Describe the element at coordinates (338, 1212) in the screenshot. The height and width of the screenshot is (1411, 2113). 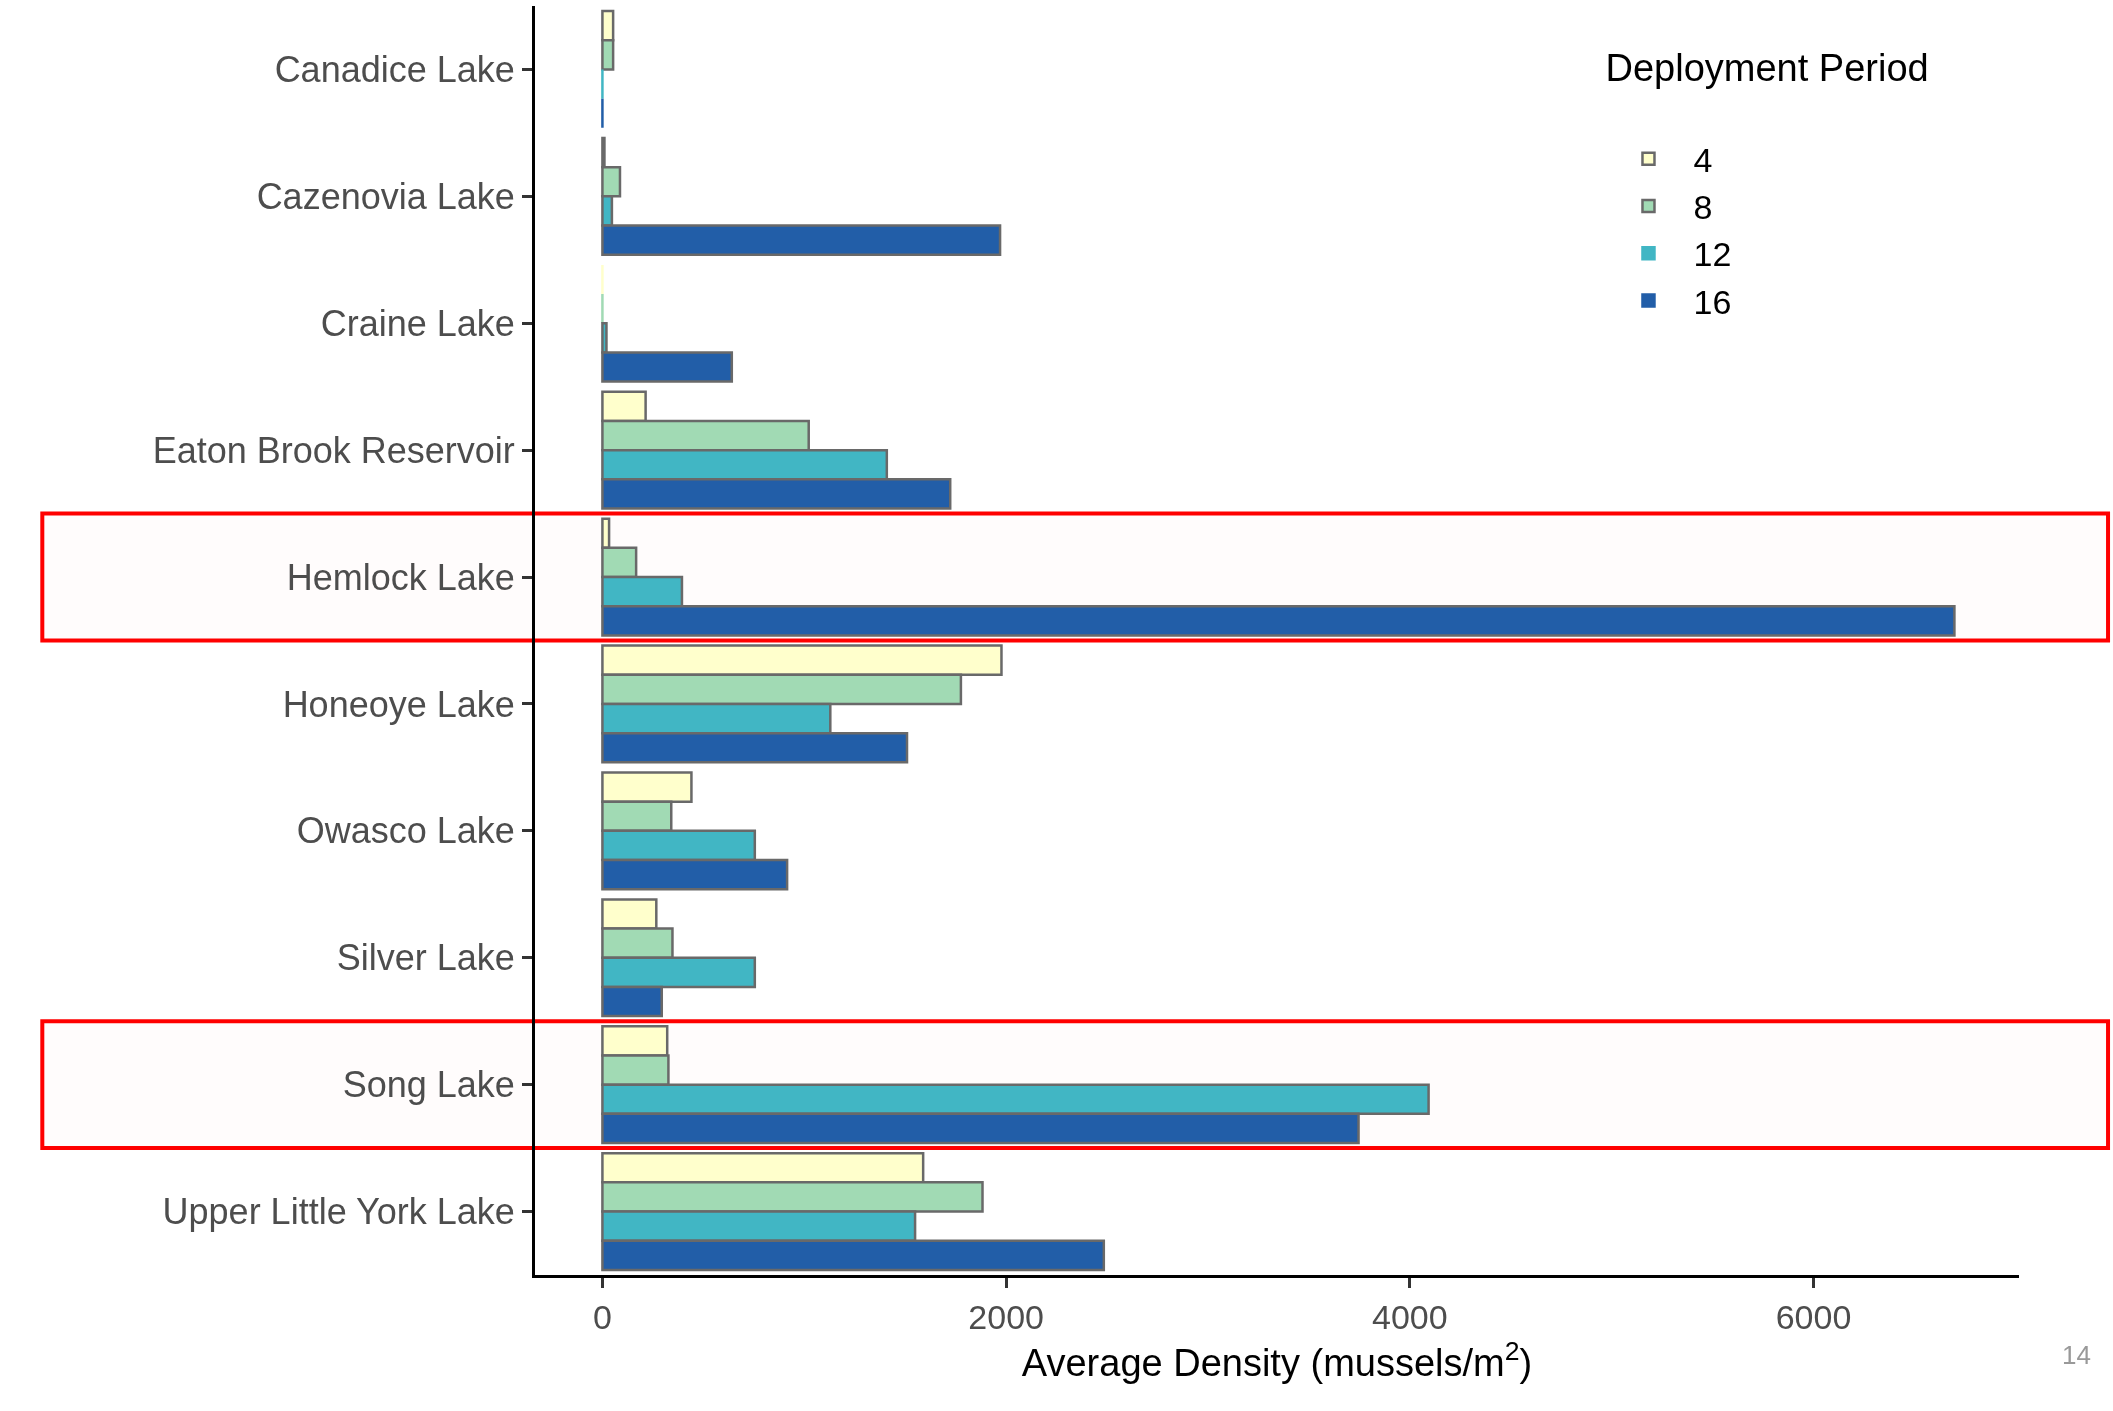
I see `y-tick-label: Upper Little York Lake` at that location.